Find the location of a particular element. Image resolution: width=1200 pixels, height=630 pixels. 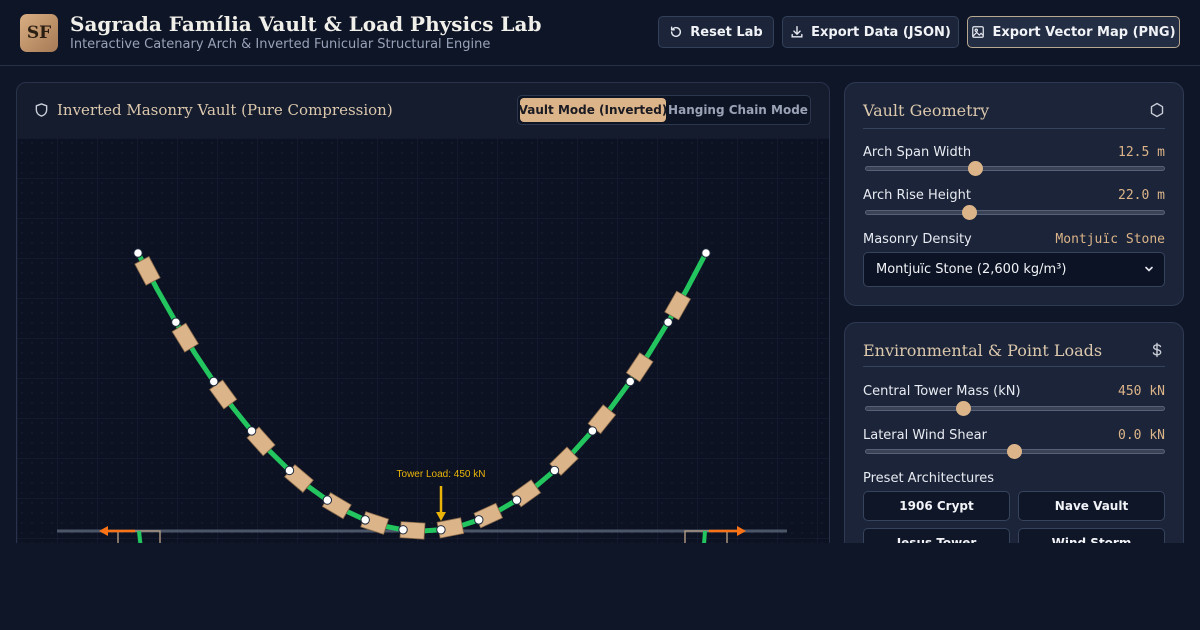

tower-mass-slider is located at coordinates (1015, 408).